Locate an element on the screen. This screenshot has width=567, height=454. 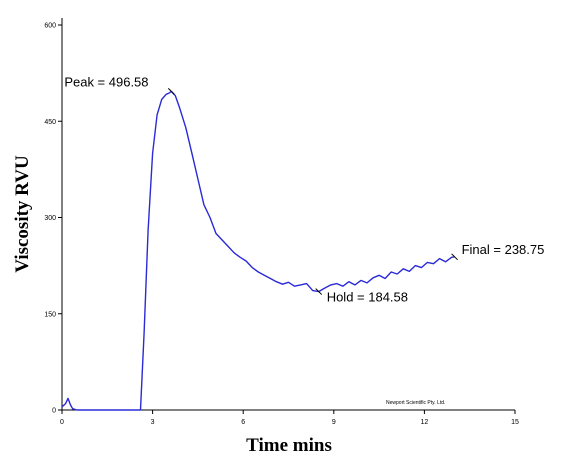
x-tick-label: 0 is located at coordinates (62, 422).